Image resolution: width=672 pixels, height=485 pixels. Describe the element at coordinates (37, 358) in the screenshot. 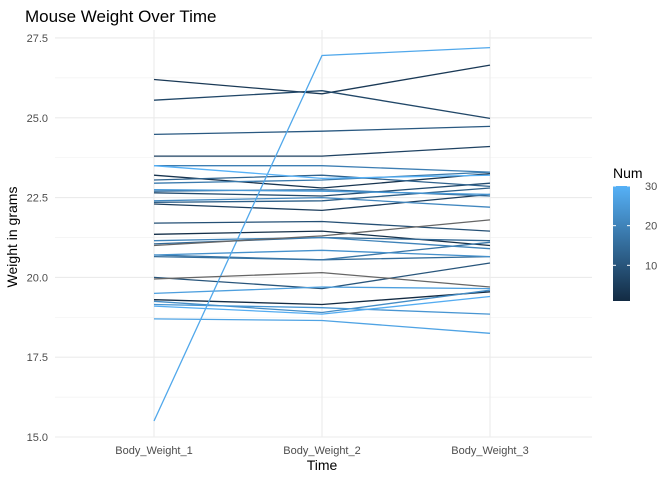

I see `y-tick-label: 17.5` at that location.